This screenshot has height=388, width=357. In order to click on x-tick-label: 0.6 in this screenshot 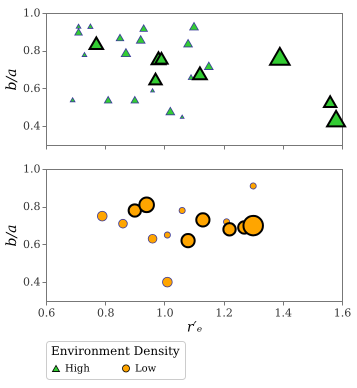, I will do `click(47, 313)`.